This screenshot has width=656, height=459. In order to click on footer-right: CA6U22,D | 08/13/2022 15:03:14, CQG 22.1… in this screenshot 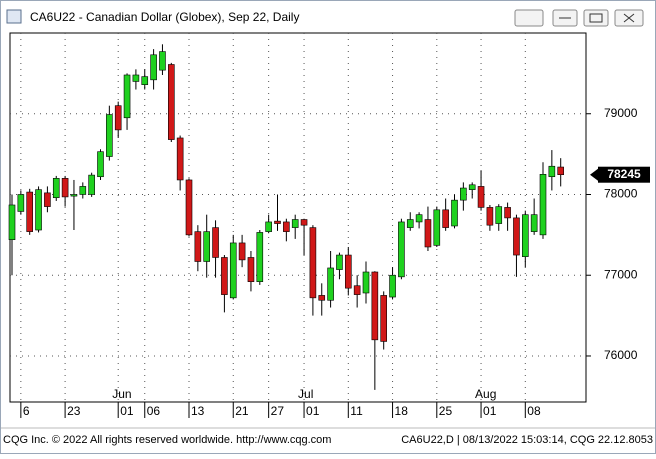, I will do `click(527, 440)`.